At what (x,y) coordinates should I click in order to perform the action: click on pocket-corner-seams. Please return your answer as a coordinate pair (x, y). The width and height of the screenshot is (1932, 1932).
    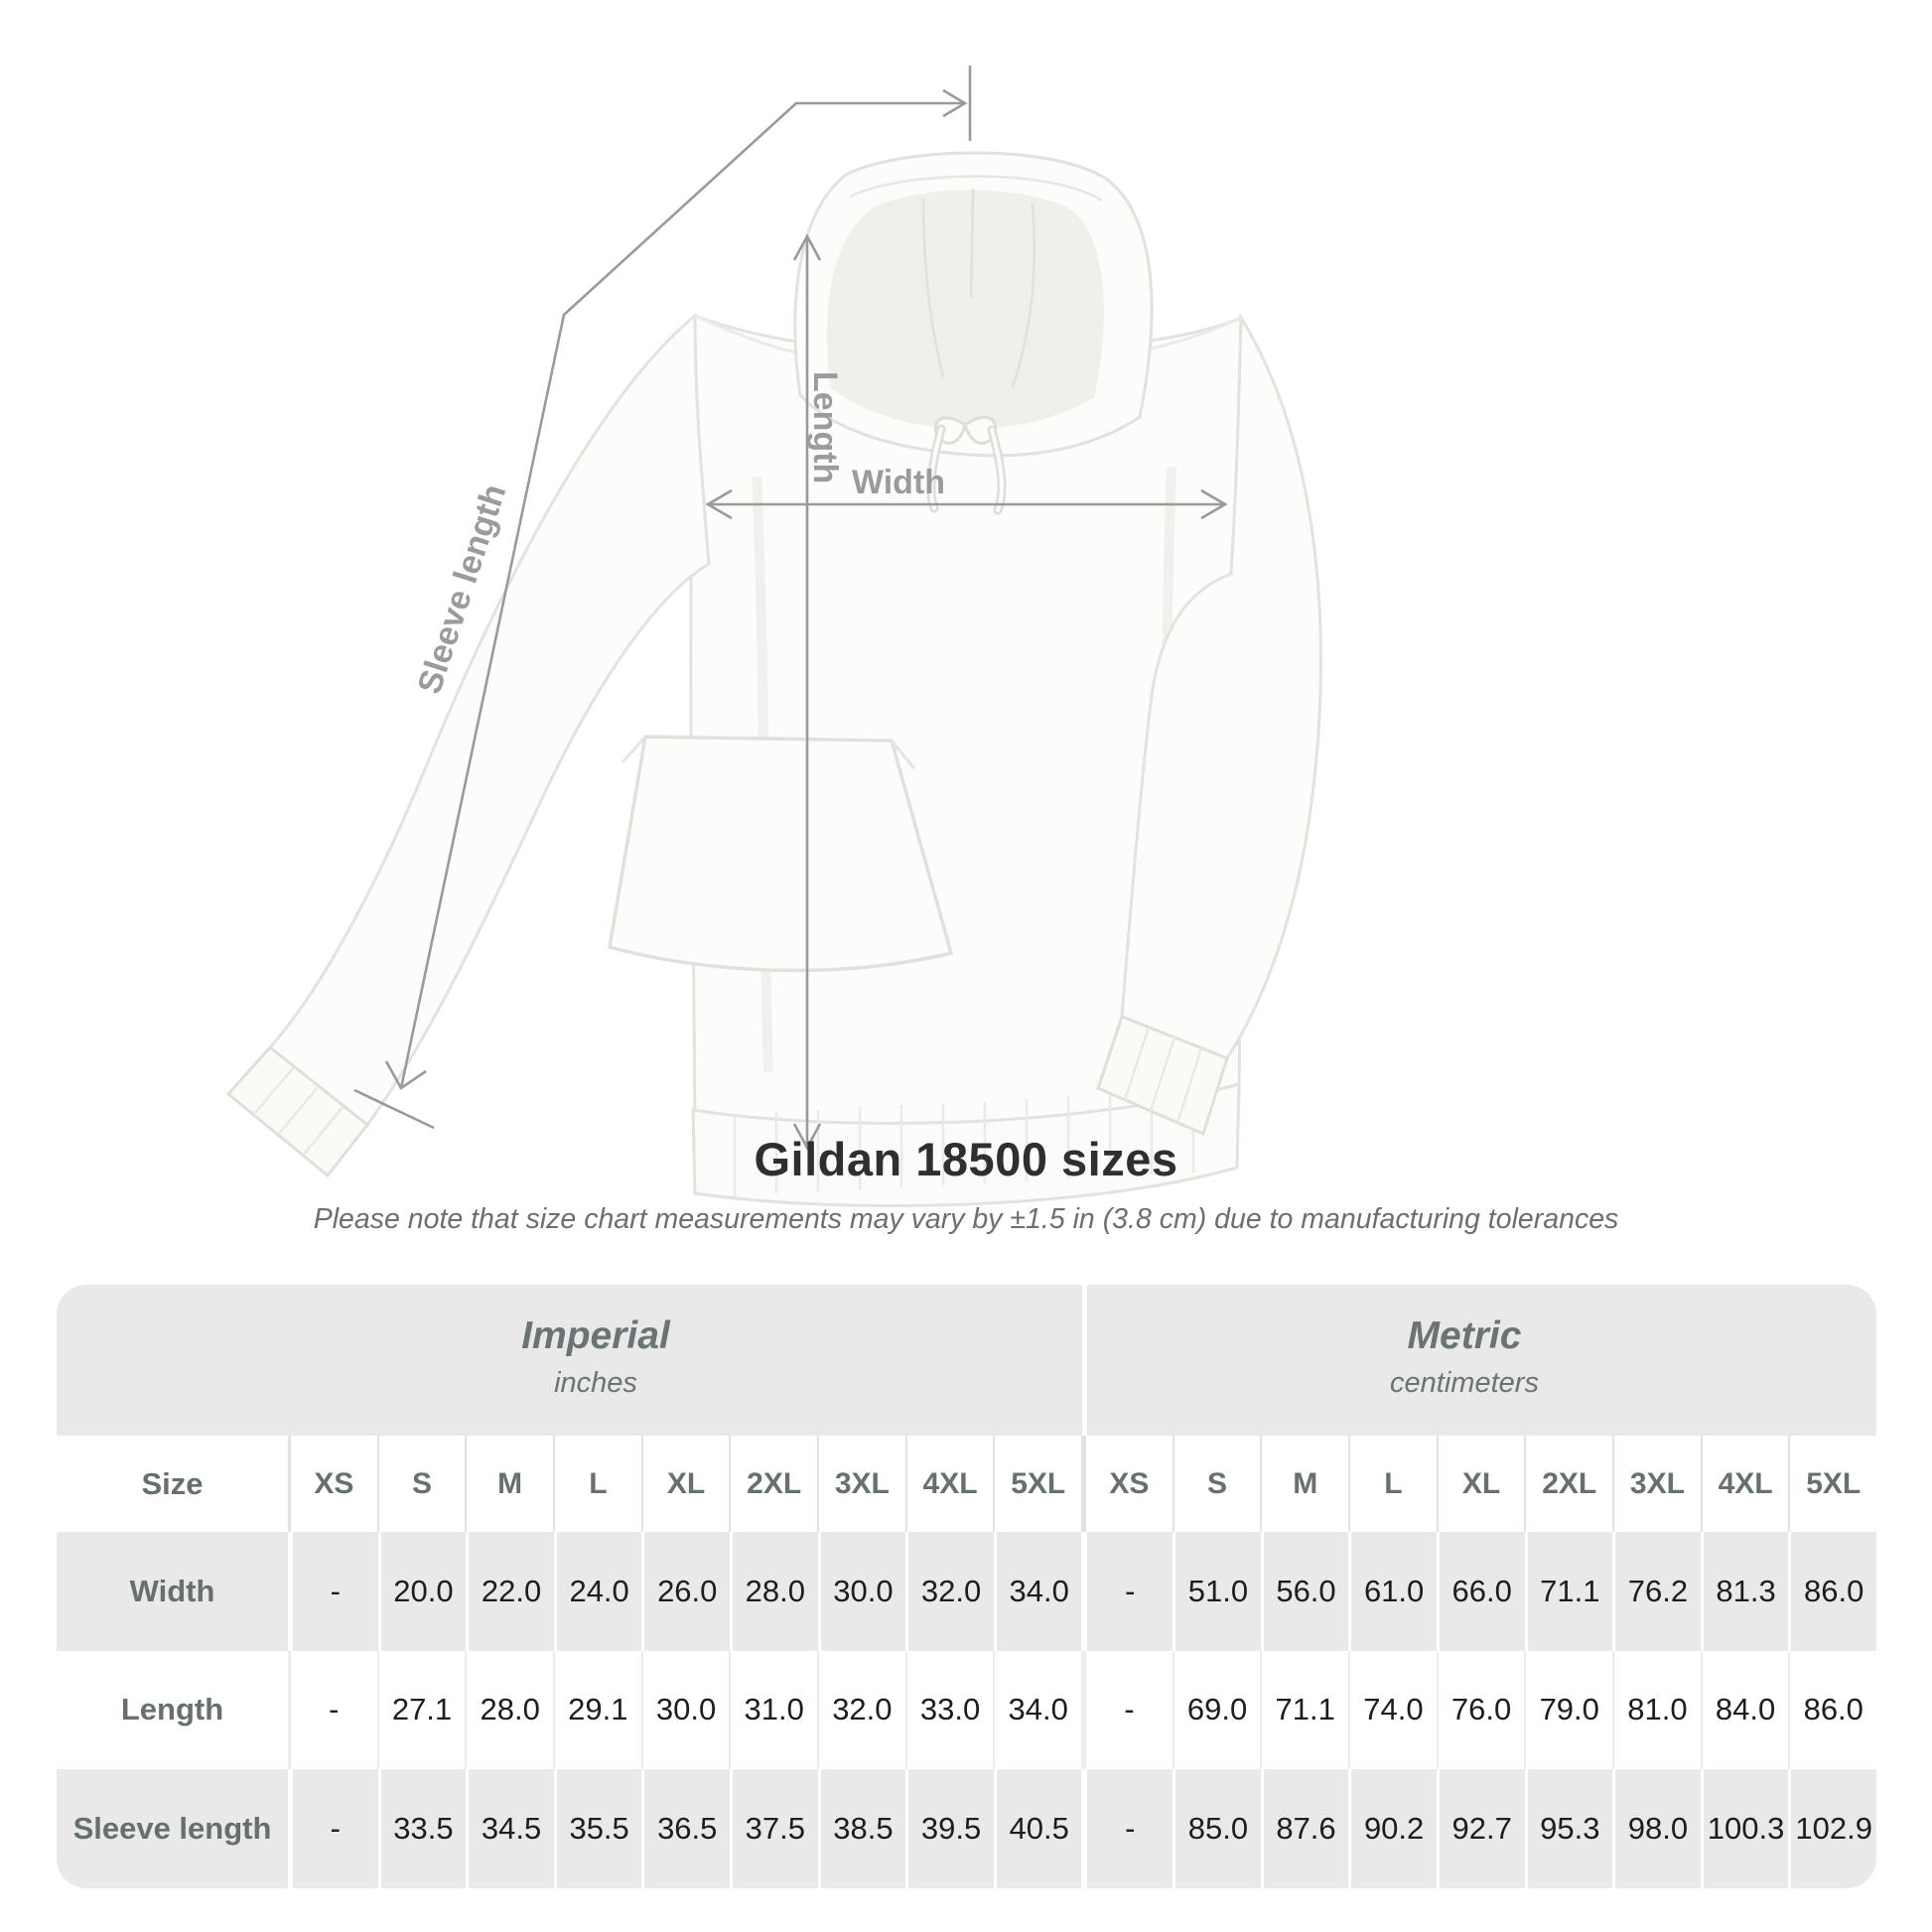
    Looking at the image, I should click on (768, 752).